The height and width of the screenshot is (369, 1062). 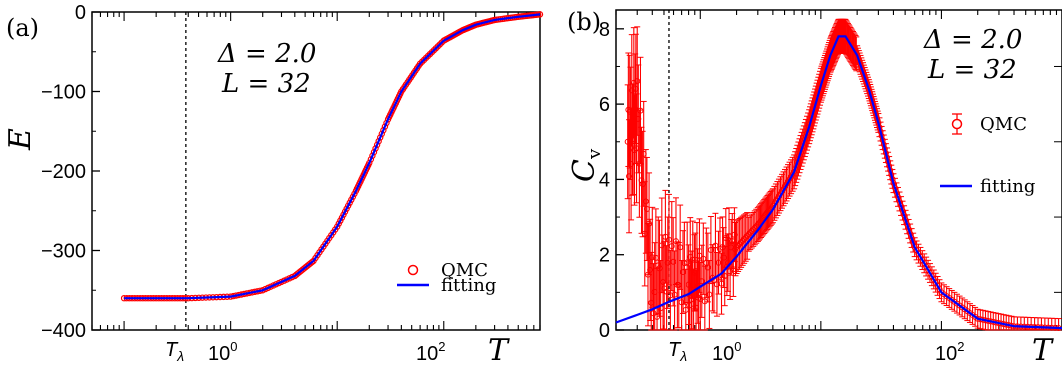 What do you see at coordinates (63, 331) in the screenshot?
I see `y-tick-label: −400` at bounding box center [63, 331].